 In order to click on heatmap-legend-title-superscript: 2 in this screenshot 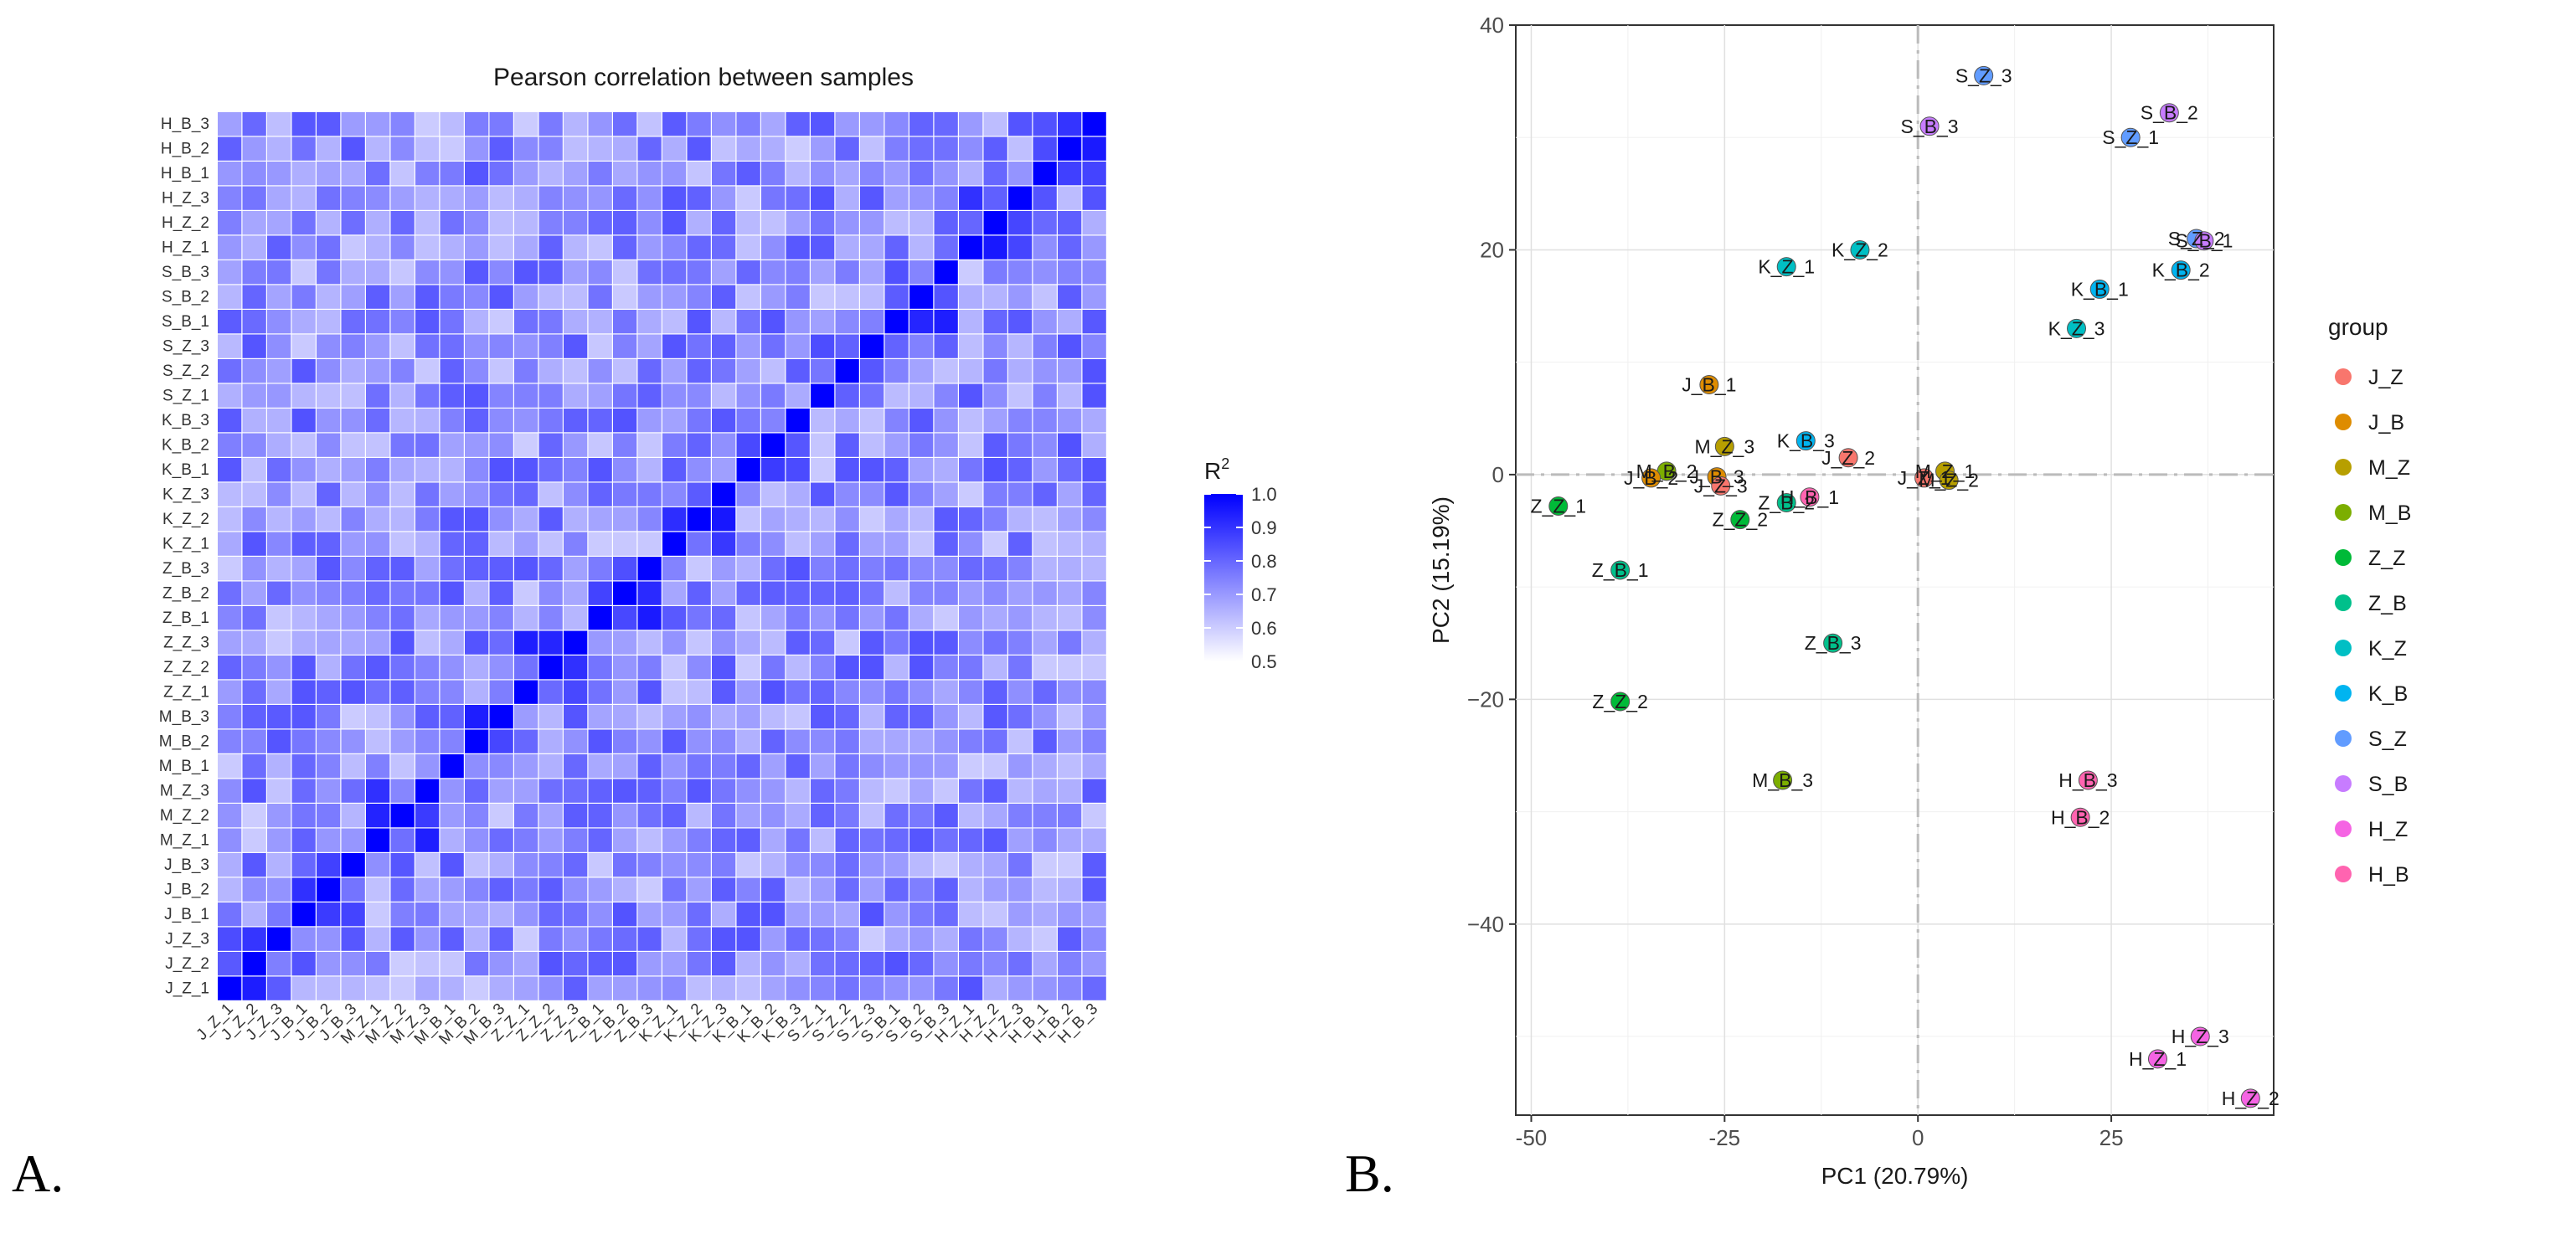, I will do `click(1225, 463)`.